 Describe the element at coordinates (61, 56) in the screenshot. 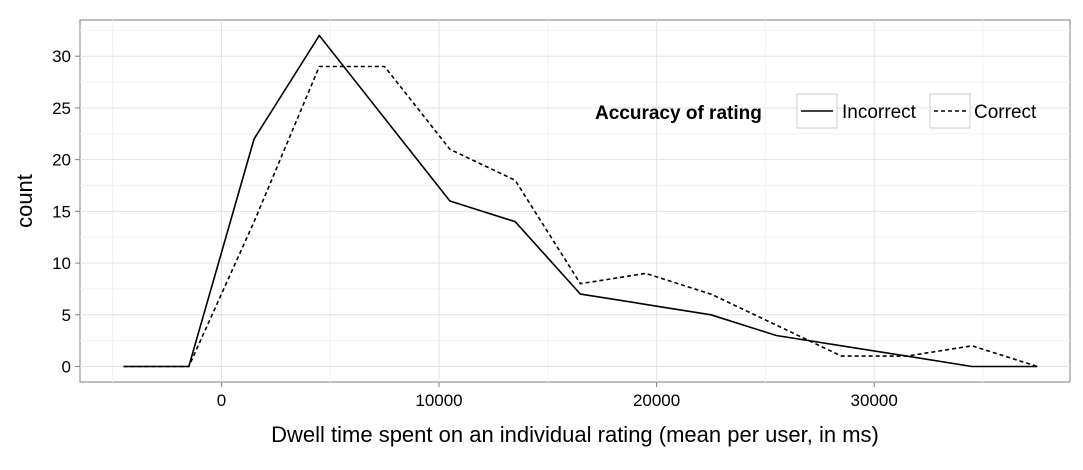

I see `y-tick-label: 30` at that location.